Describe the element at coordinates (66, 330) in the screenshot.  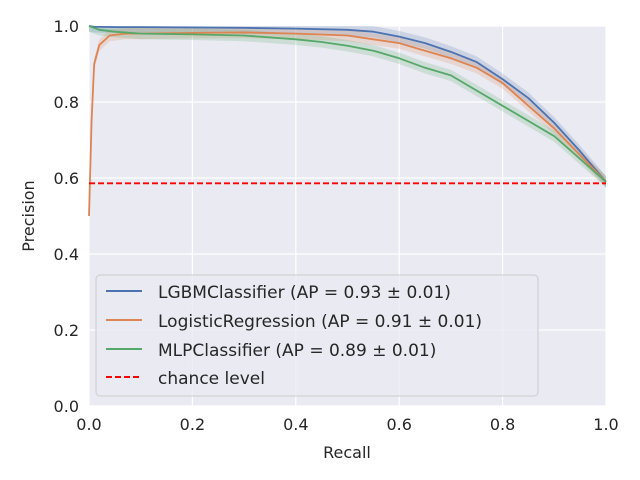
I see `y-tick-label: 0.2` at that location.